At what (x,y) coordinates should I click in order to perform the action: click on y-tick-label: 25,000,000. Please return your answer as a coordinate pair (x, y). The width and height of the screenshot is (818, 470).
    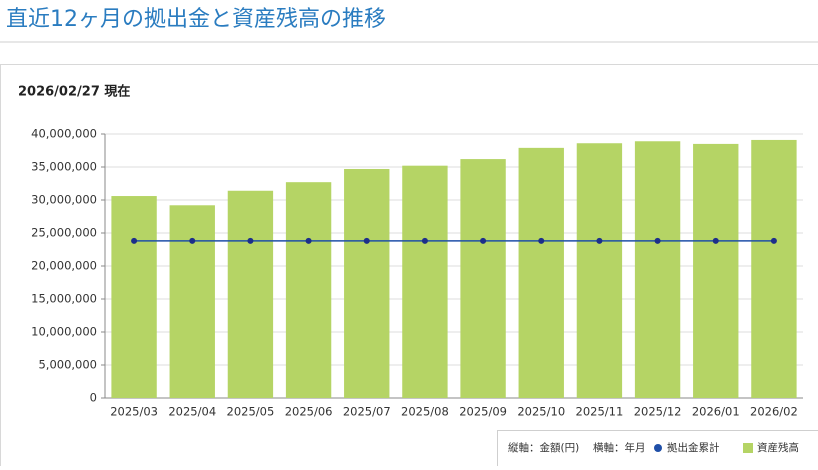
    Looking at the image, I should click on (64, 233).